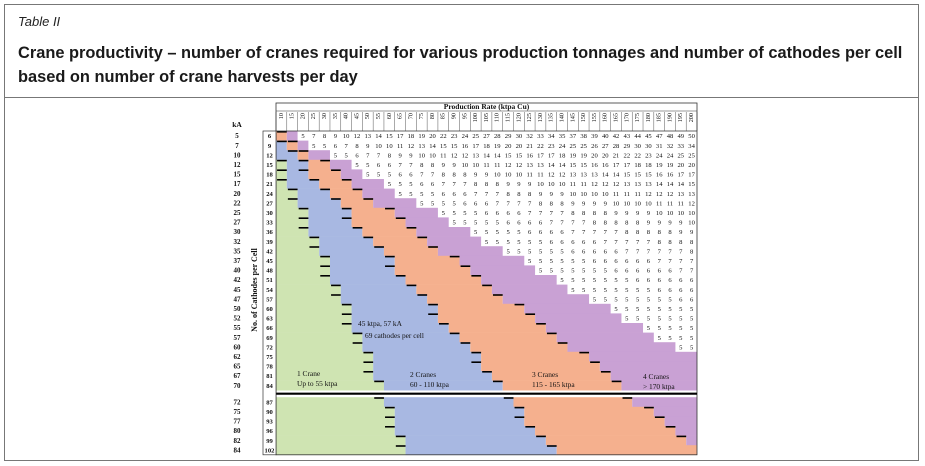 The height and width of the screenshot is (466, 925). I want to click on cell-value: 44, so click(637, 136).